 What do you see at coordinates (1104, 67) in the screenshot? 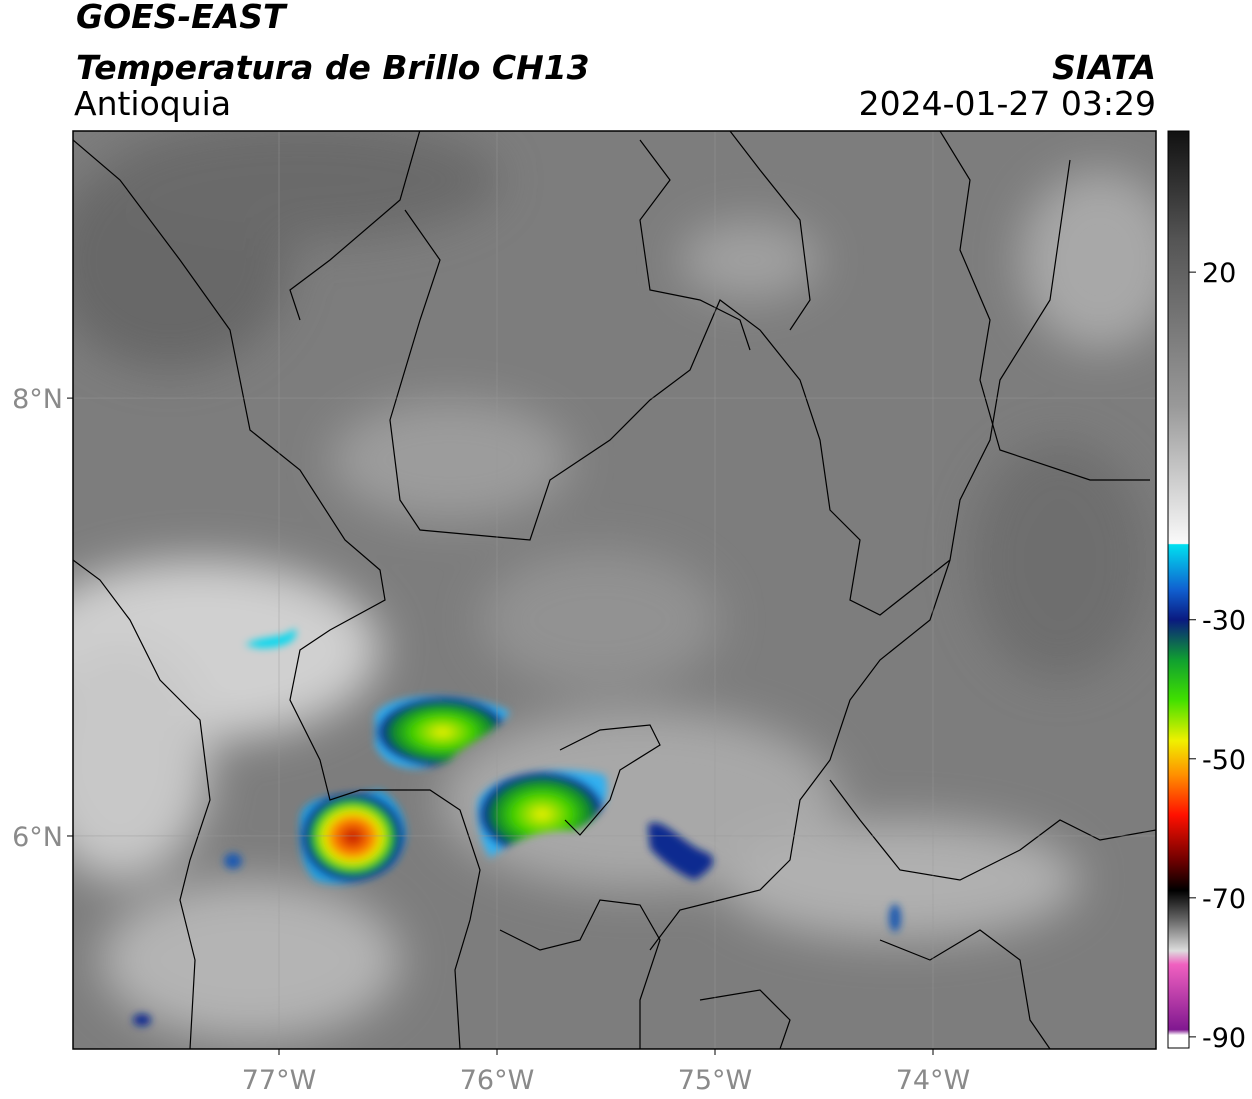
I see `source: SIATA` at bounding box center [1104, 67].